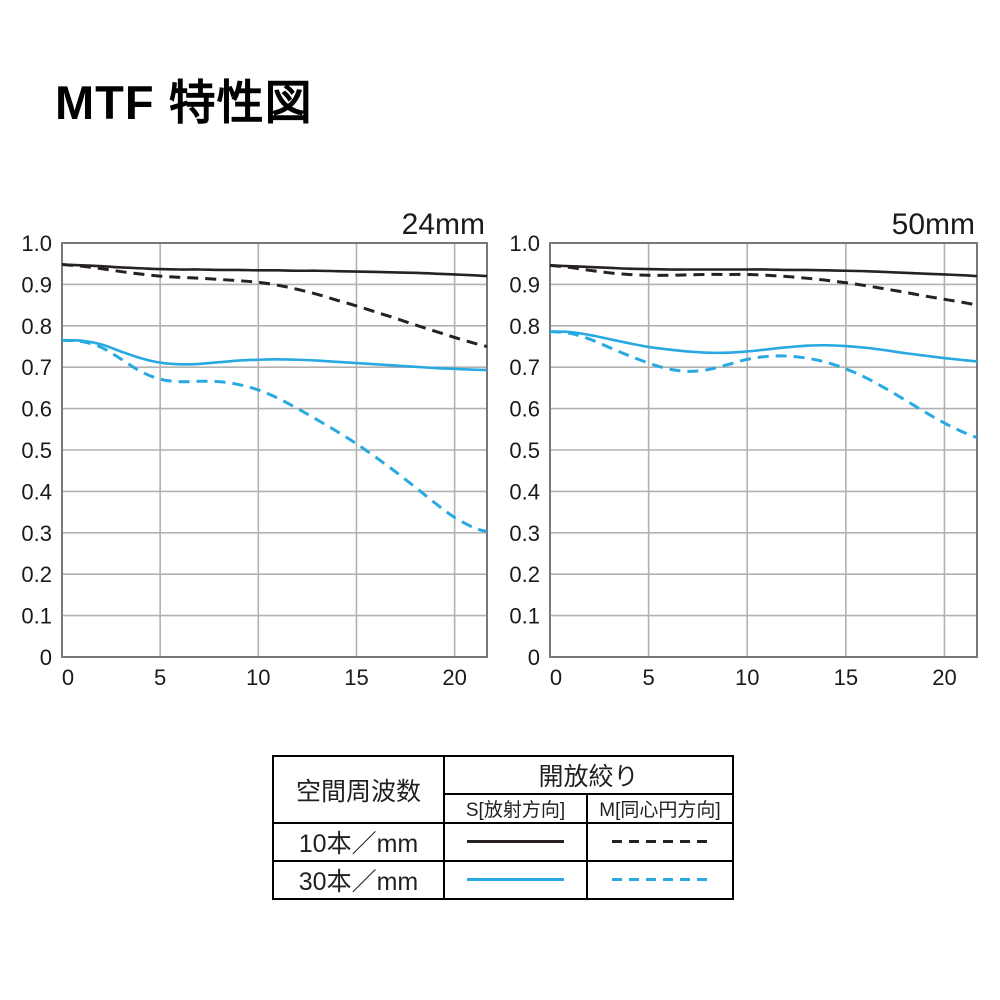 Image resolution: width=1000 pixels, height=1000 pixels. Describe the element at coordinates (933, 224) in the screenshot. I see `chart-title: 50mm` at that location.